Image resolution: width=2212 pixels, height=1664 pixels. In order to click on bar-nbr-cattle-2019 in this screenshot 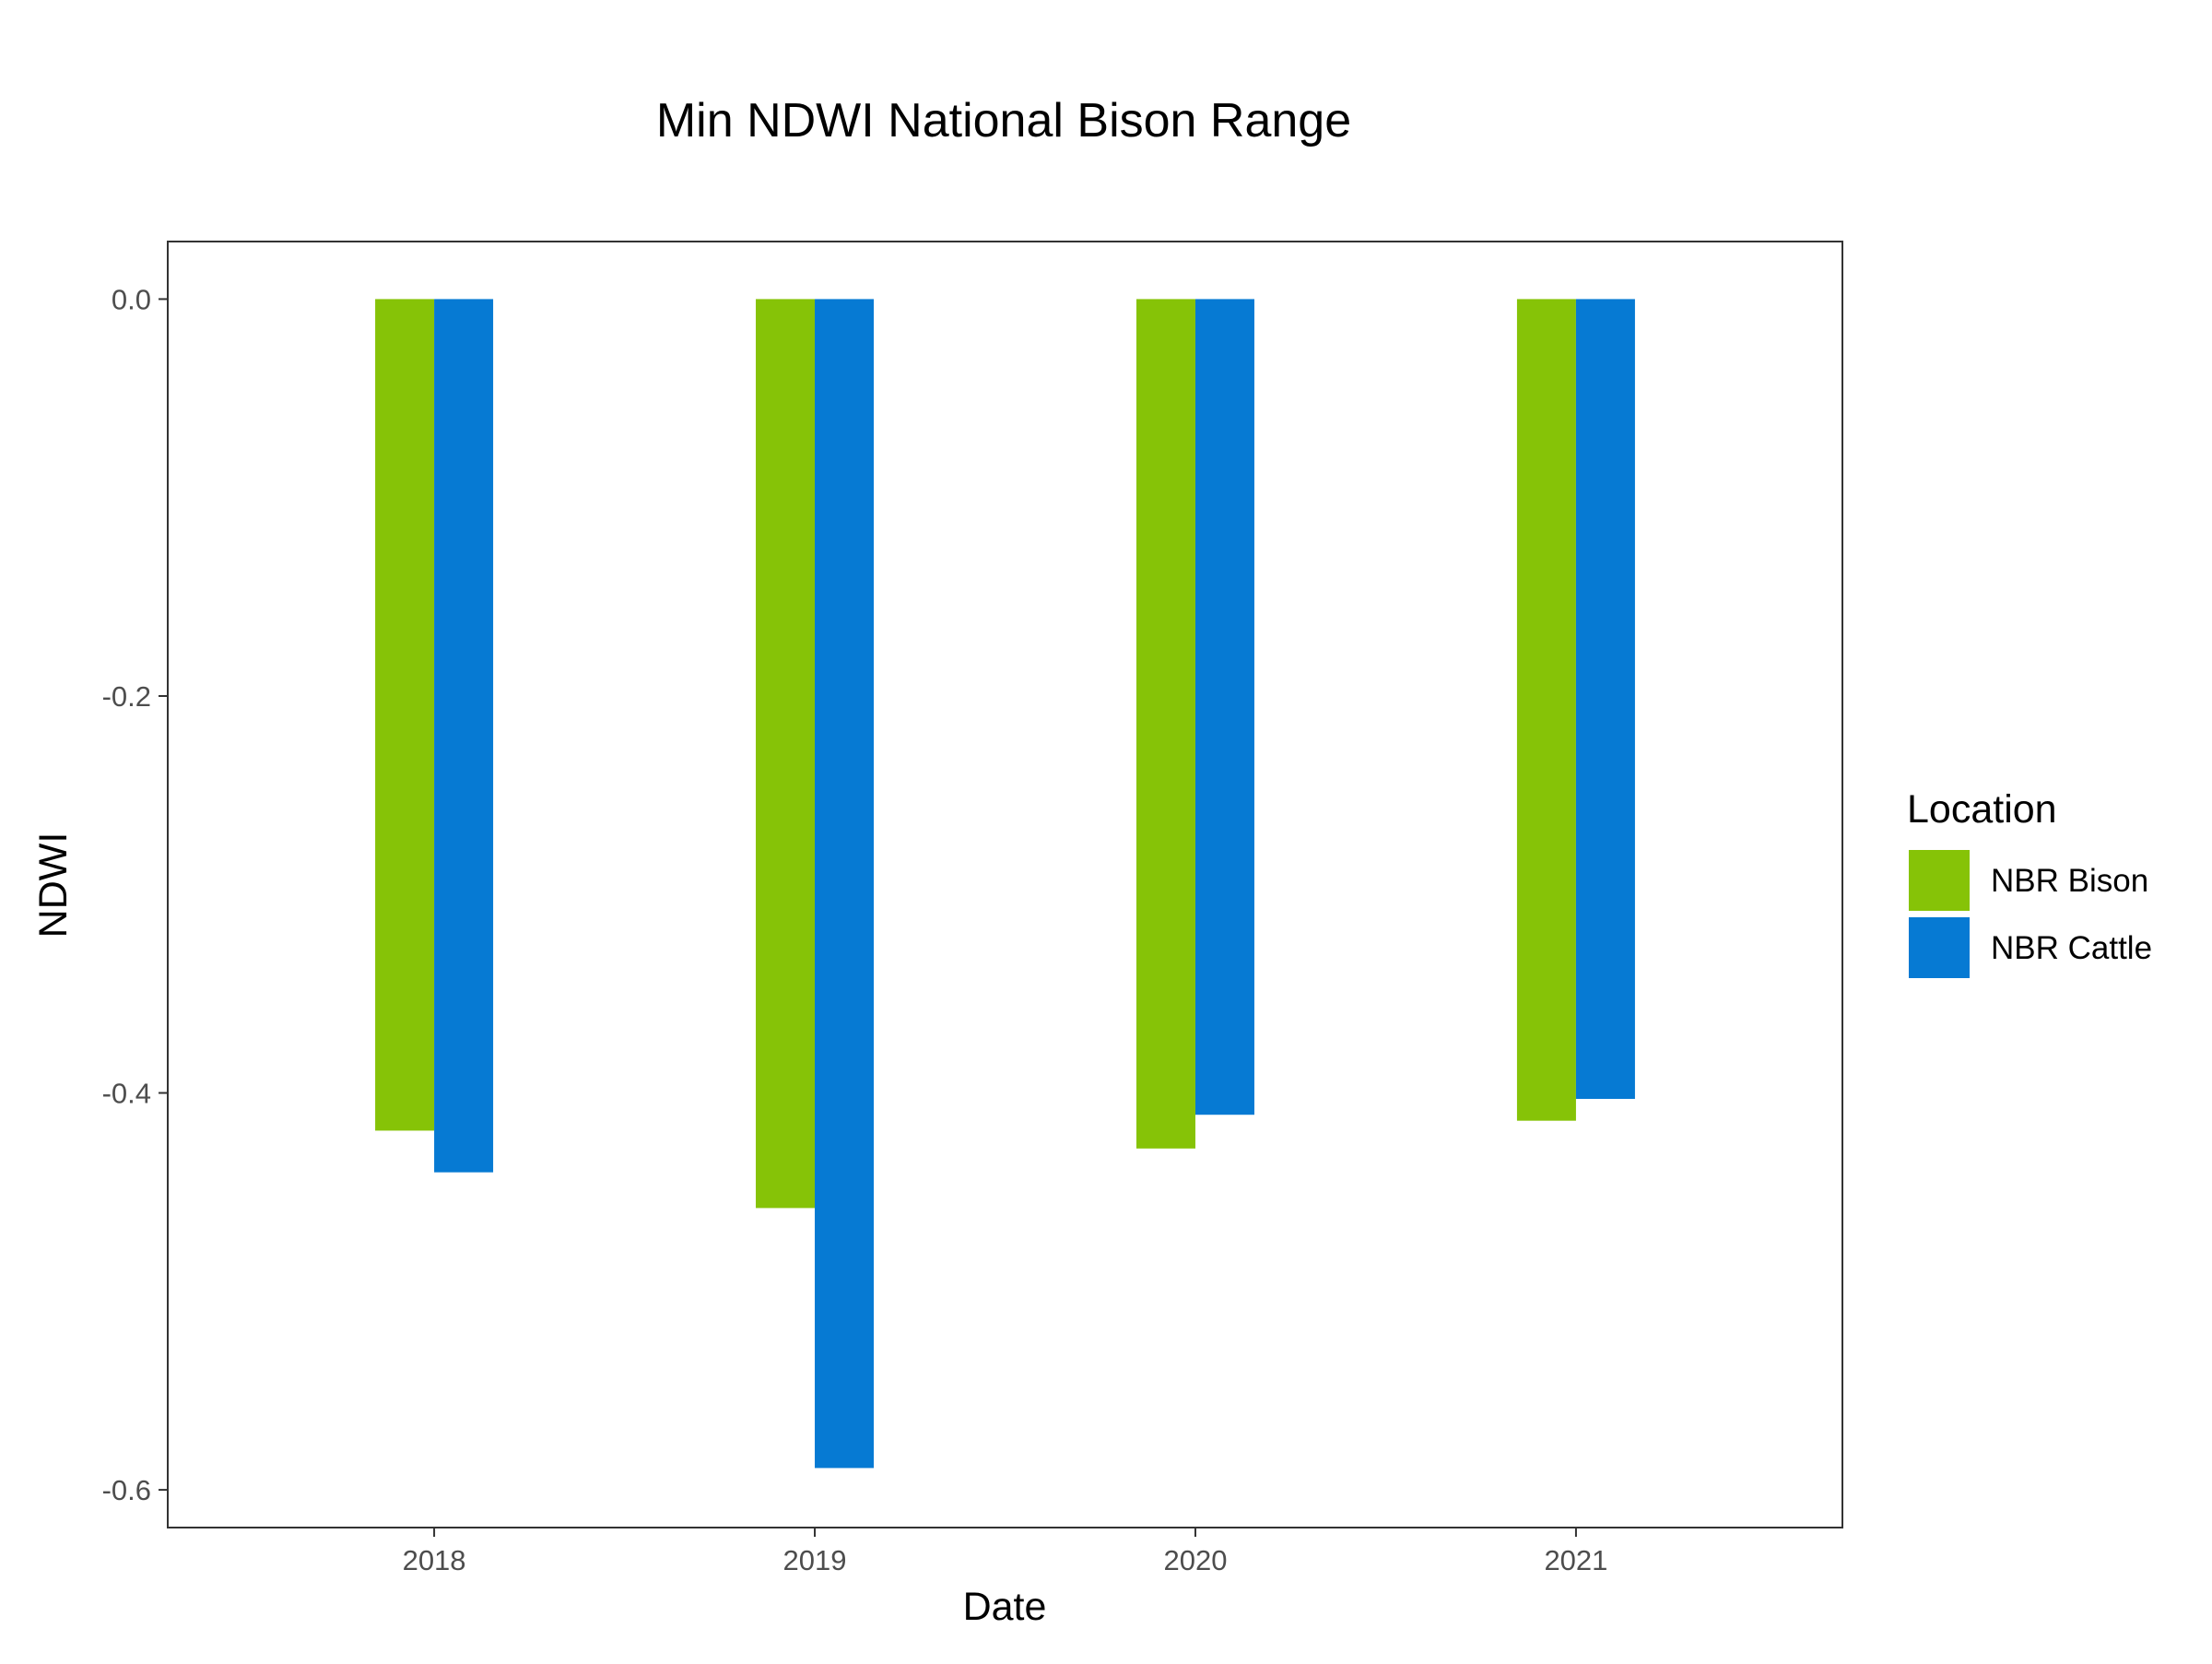, I will do `click(845, 884)`.